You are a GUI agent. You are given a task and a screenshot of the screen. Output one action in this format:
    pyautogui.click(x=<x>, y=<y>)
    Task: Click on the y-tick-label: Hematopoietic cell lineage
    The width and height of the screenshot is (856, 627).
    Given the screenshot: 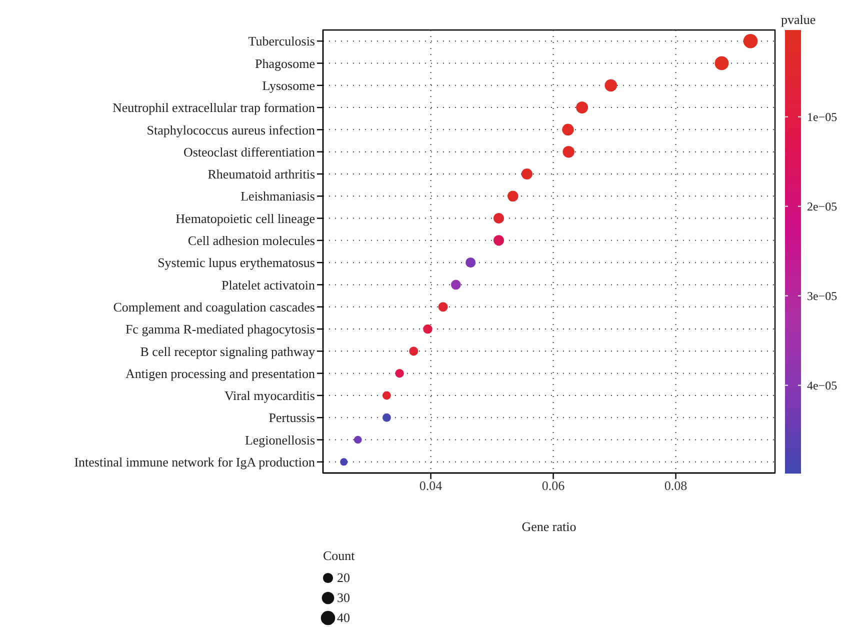 What is the action you would take?
    pyautogui.click(x=246, y=218)
    